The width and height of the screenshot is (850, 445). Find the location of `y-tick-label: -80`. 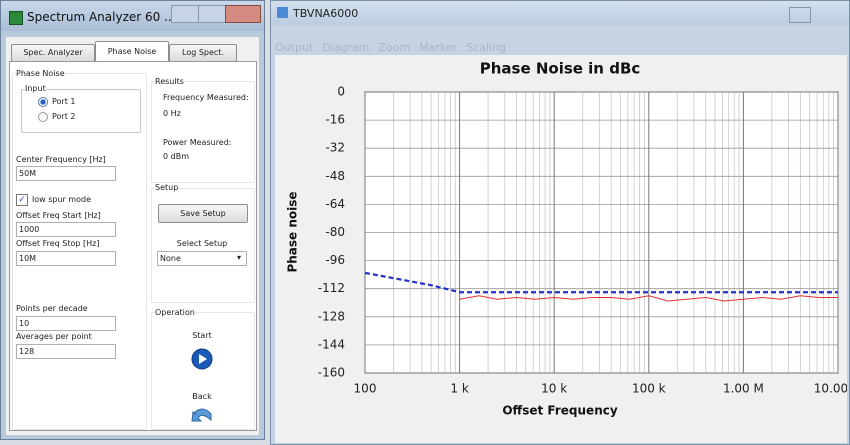

y-tick-label: -80 is located at coordinates (335, 232).